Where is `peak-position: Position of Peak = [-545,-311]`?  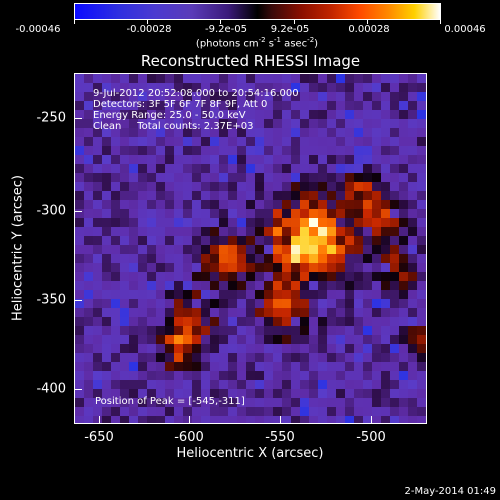
peak-position: Position of Peak = [-545,-311] is located at coordinates (170, 401).